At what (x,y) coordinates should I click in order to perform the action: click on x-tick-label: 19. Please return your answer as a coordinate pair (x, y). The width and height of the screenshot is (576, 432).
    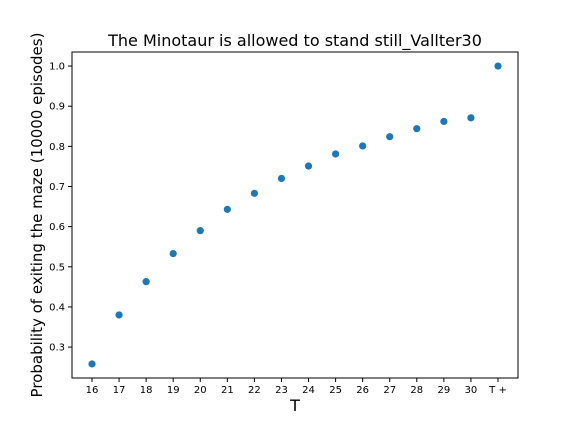
    Looking at the image, I should click on (173, 390).